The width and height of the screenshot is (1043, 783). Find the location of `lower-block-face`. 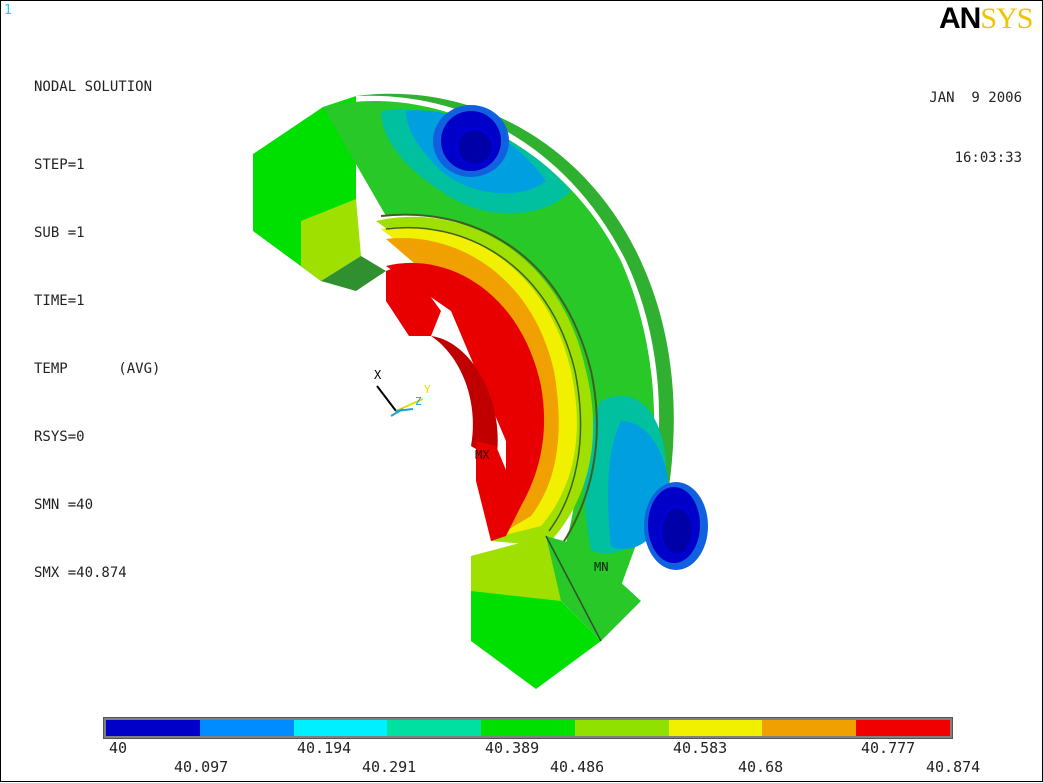

lower-block-face is located at coordinates (536, 640).